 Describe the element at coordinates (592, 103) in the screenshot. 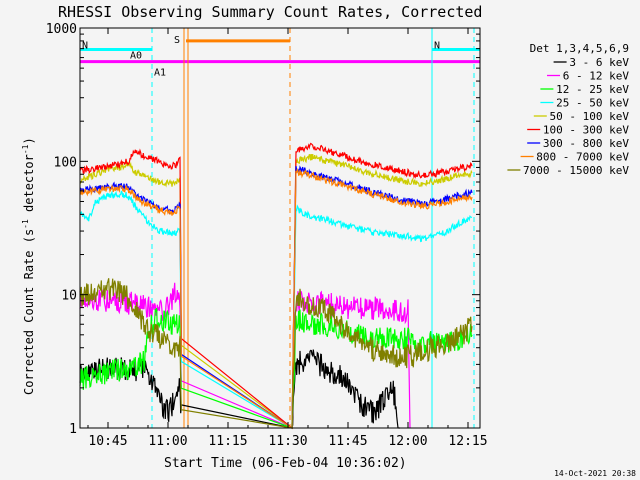

I see `legend-entry-3: 25 - 50 keV` at that location.